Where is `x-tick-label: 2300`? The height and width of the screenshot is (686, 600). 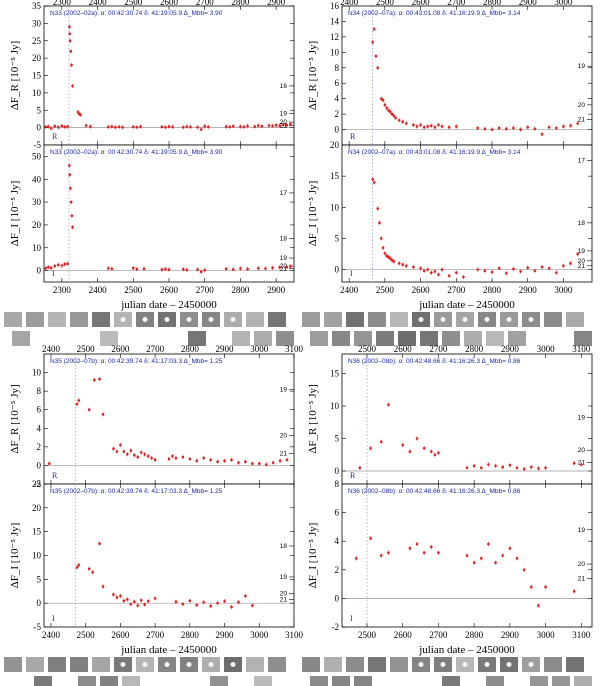
x-tick-label: 2300 is located at coordinates (62, 3).